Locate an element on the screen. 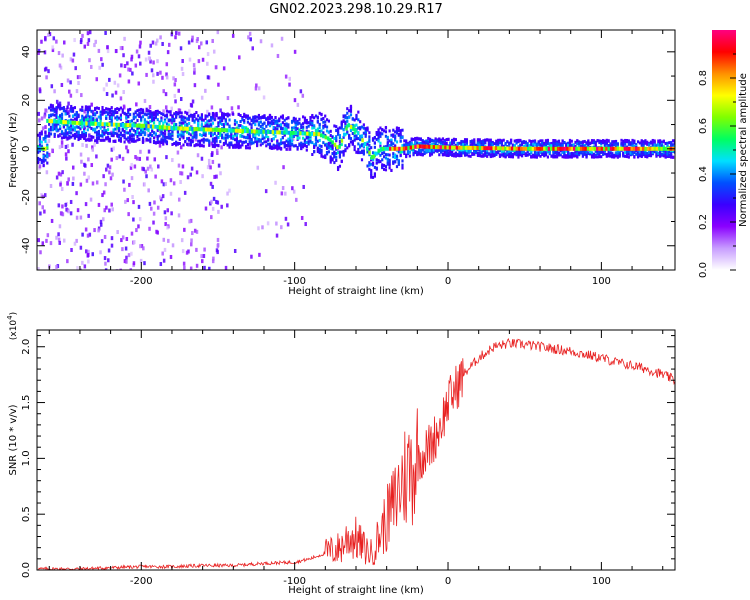 The image size is (750, 600). y-tick-label: 0 is located at coordinates (26, 149).